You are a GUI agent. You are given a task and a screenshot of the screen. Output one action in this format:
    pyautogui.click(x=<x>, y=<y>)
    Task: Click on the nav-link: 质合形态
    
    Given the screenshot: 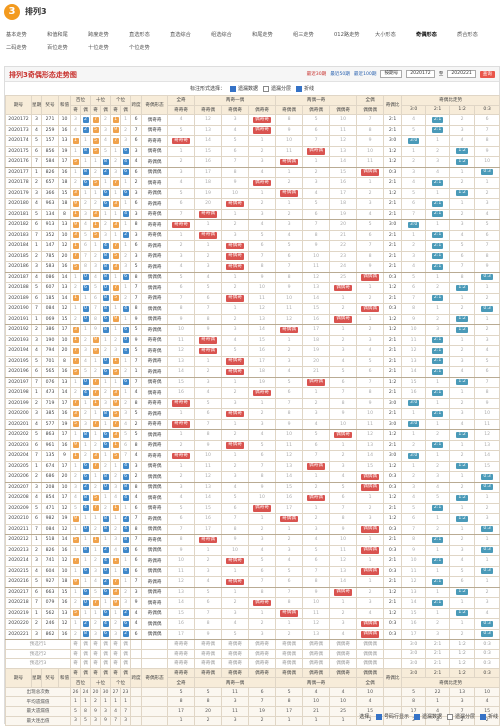 What is the action you would take?
    pyautogui.click(x=467, y=35)
    